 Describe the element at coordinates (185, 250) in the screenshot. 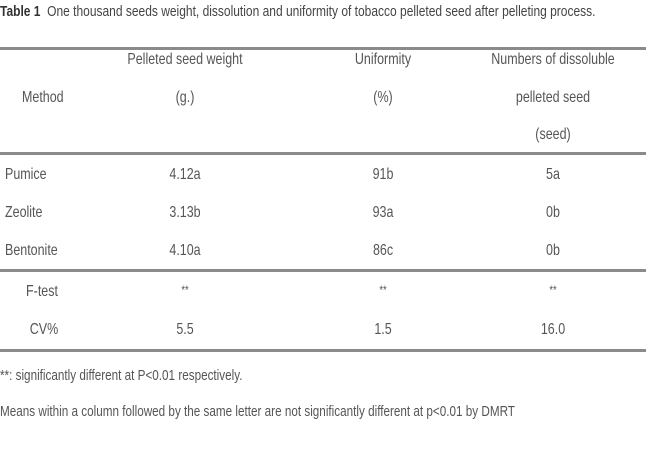

I see `cell-weight: 4.10a` at that location.